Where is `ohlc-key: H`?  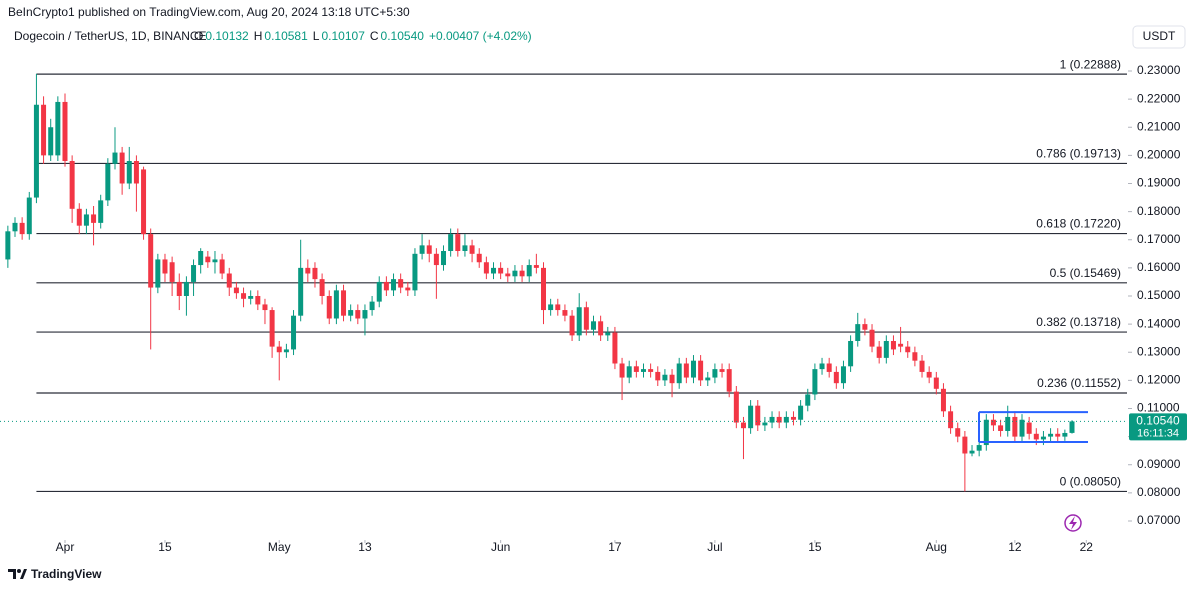
ohlc-key: H is located at coordinates (258, 36).